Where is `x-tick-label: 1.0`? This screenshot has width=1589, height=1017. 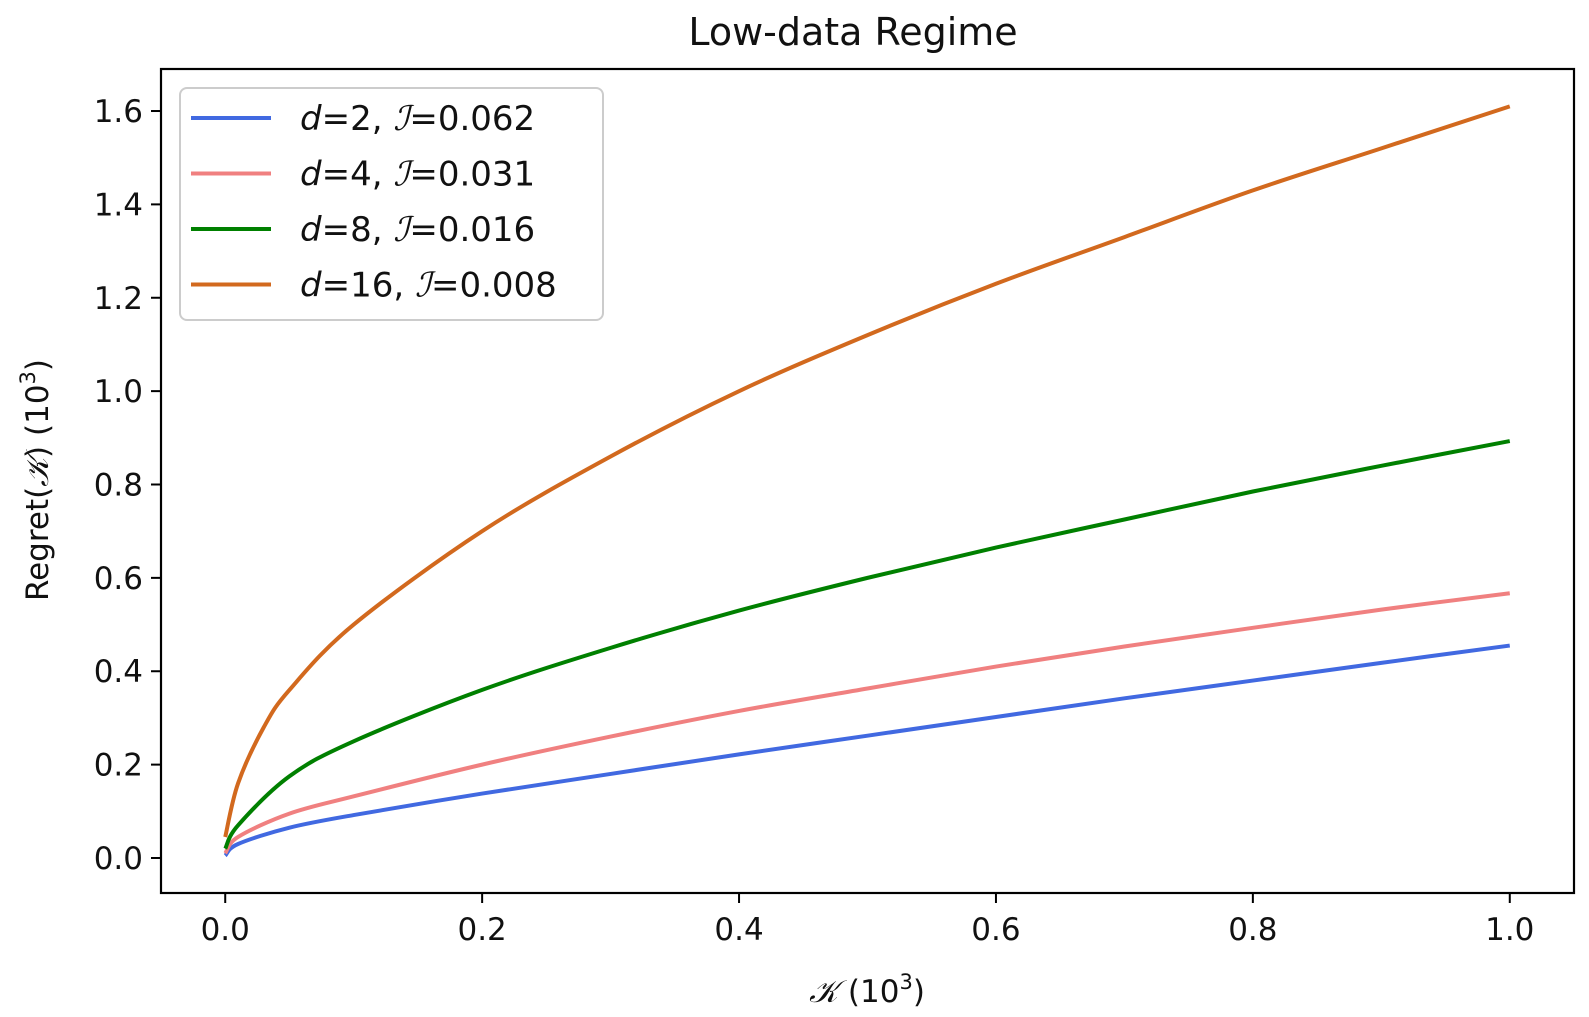
x-tick-label: 1.0 is located at coordinates (1509, 930).